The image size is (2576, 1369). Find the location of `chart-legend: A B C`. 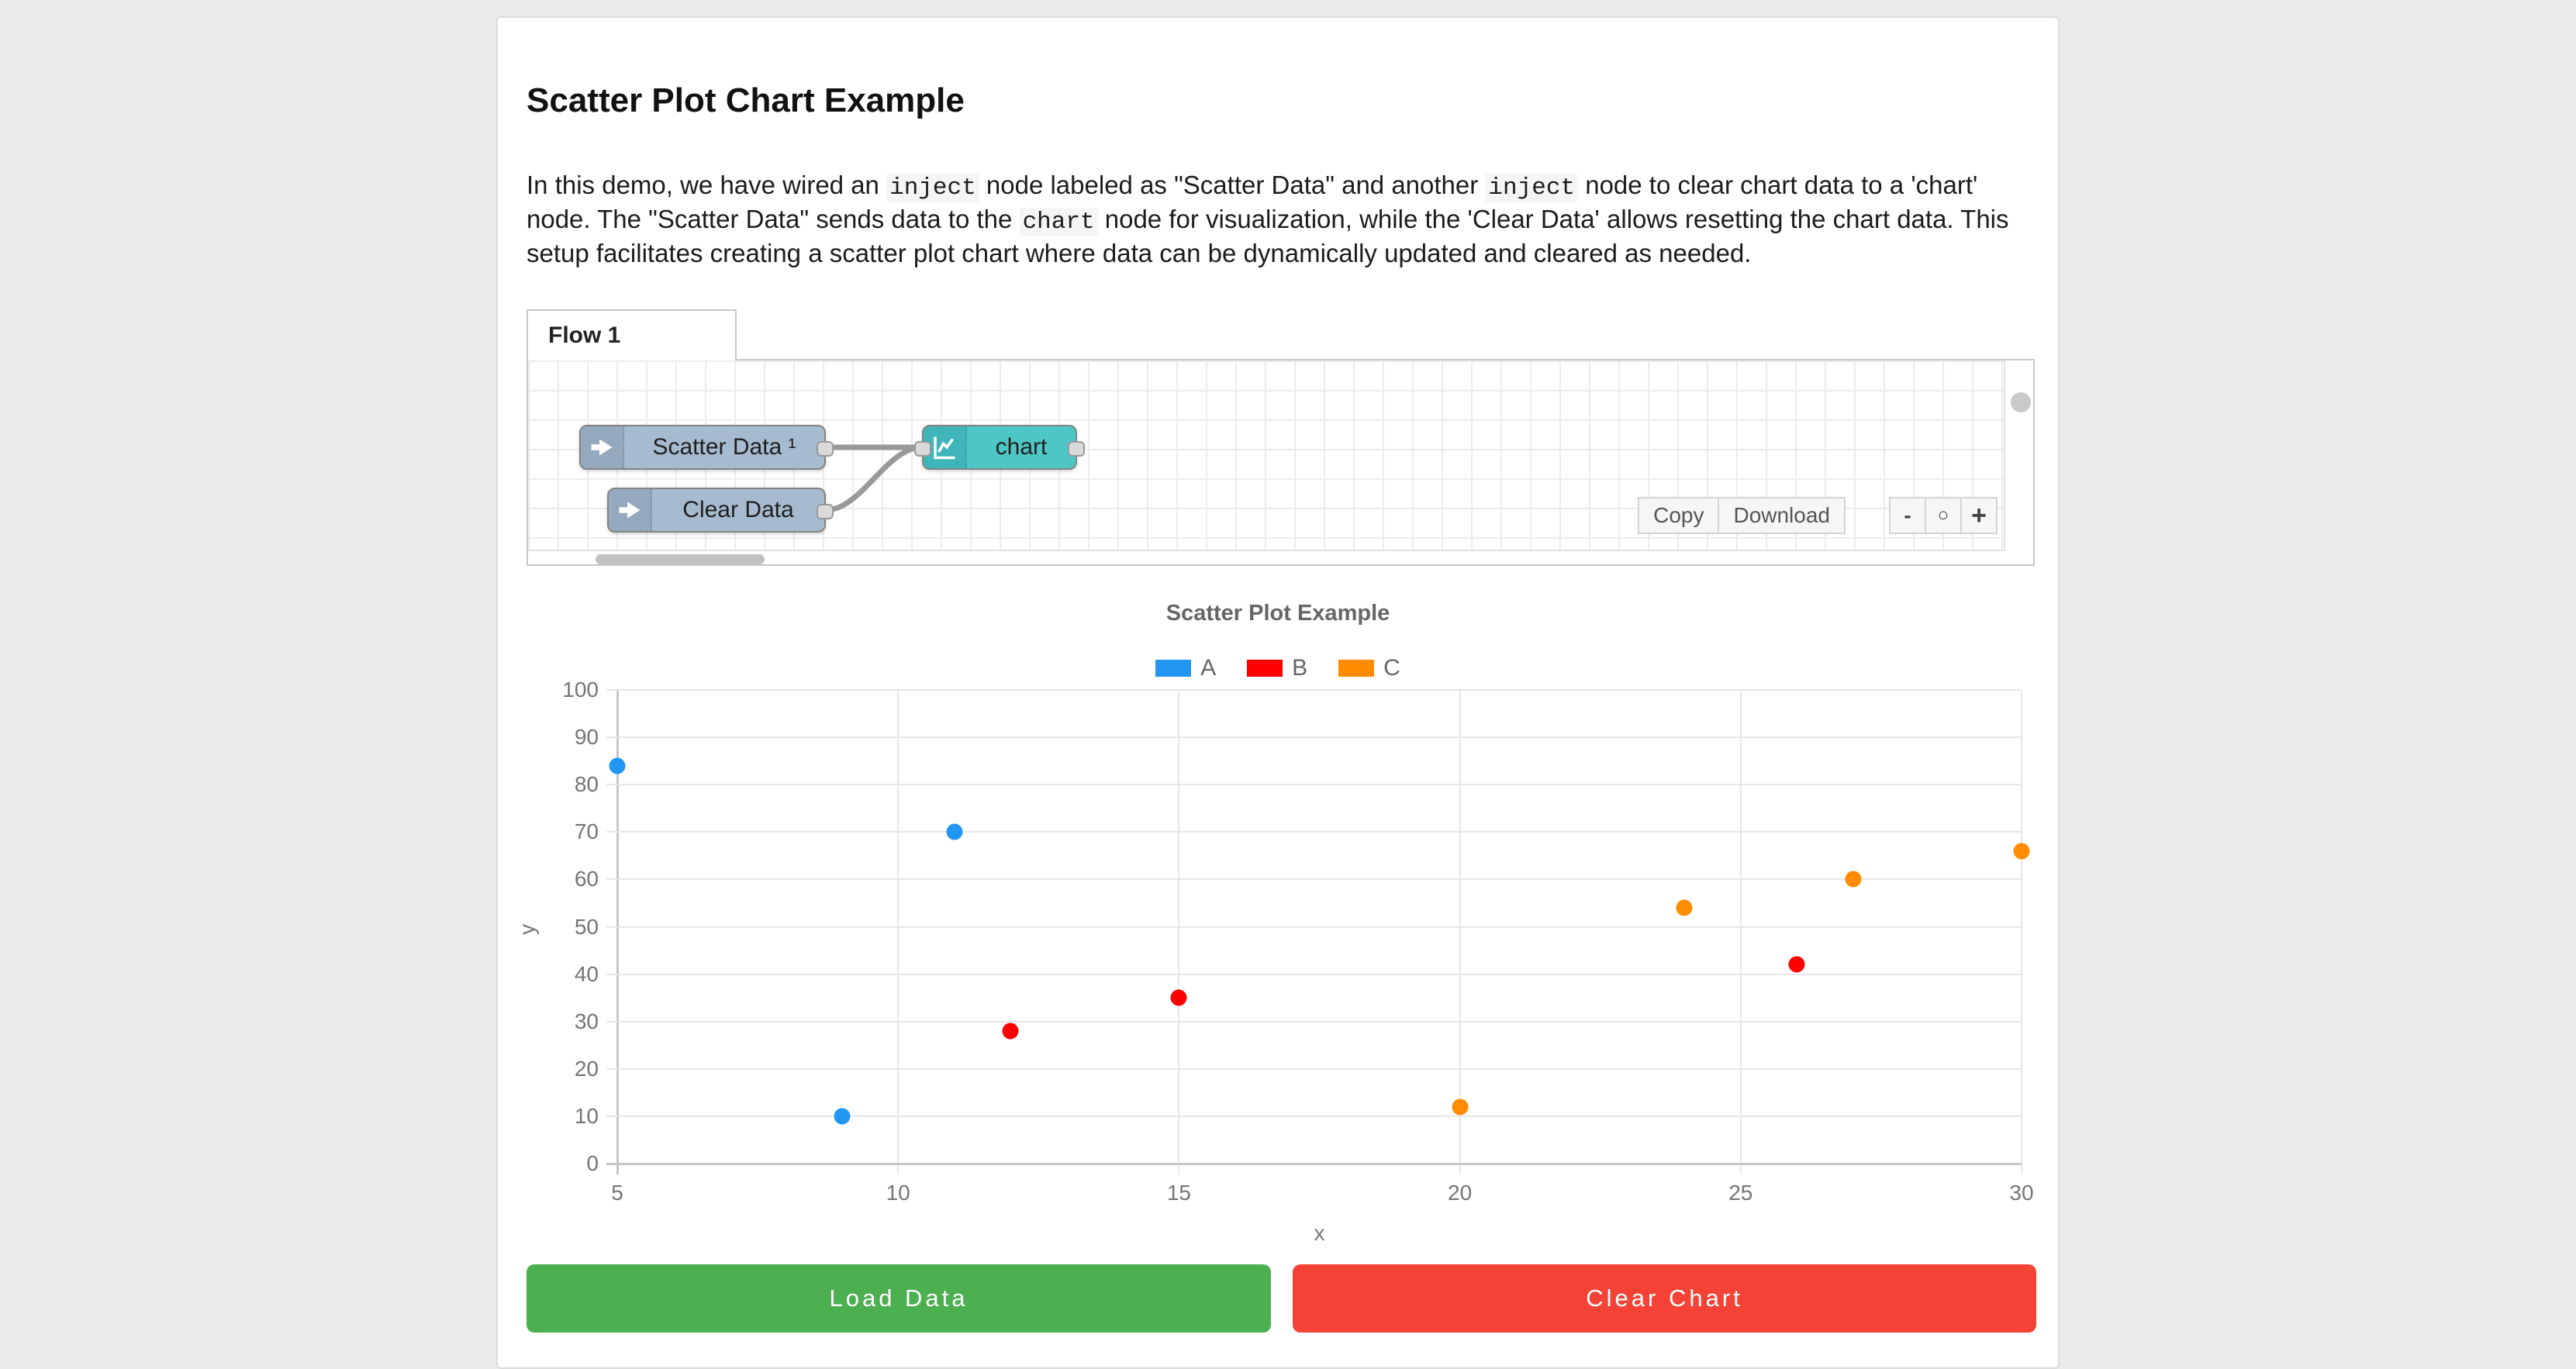

chart-legend: A B C is located at coordinates (1278, 668).